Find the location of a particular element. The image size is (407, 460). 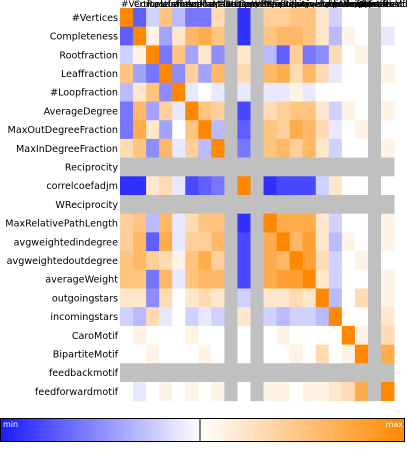

legend-min-label: min is located at coordinates (10, 424).